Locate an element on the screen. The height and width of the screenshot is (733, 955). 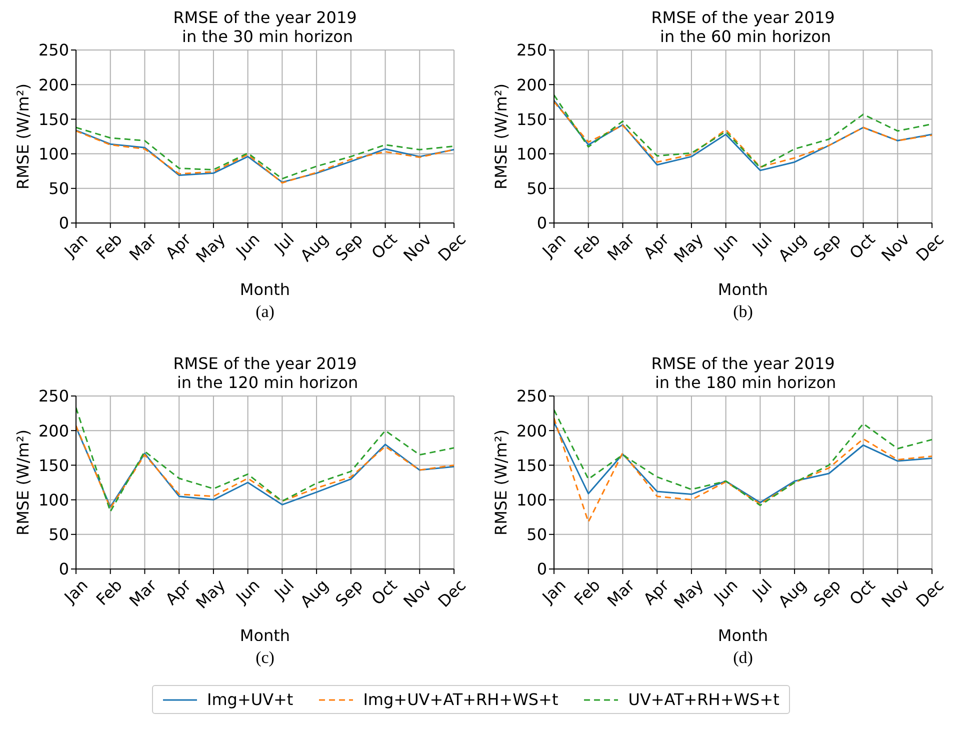
text: (d) is located at coordinates (743, 658).